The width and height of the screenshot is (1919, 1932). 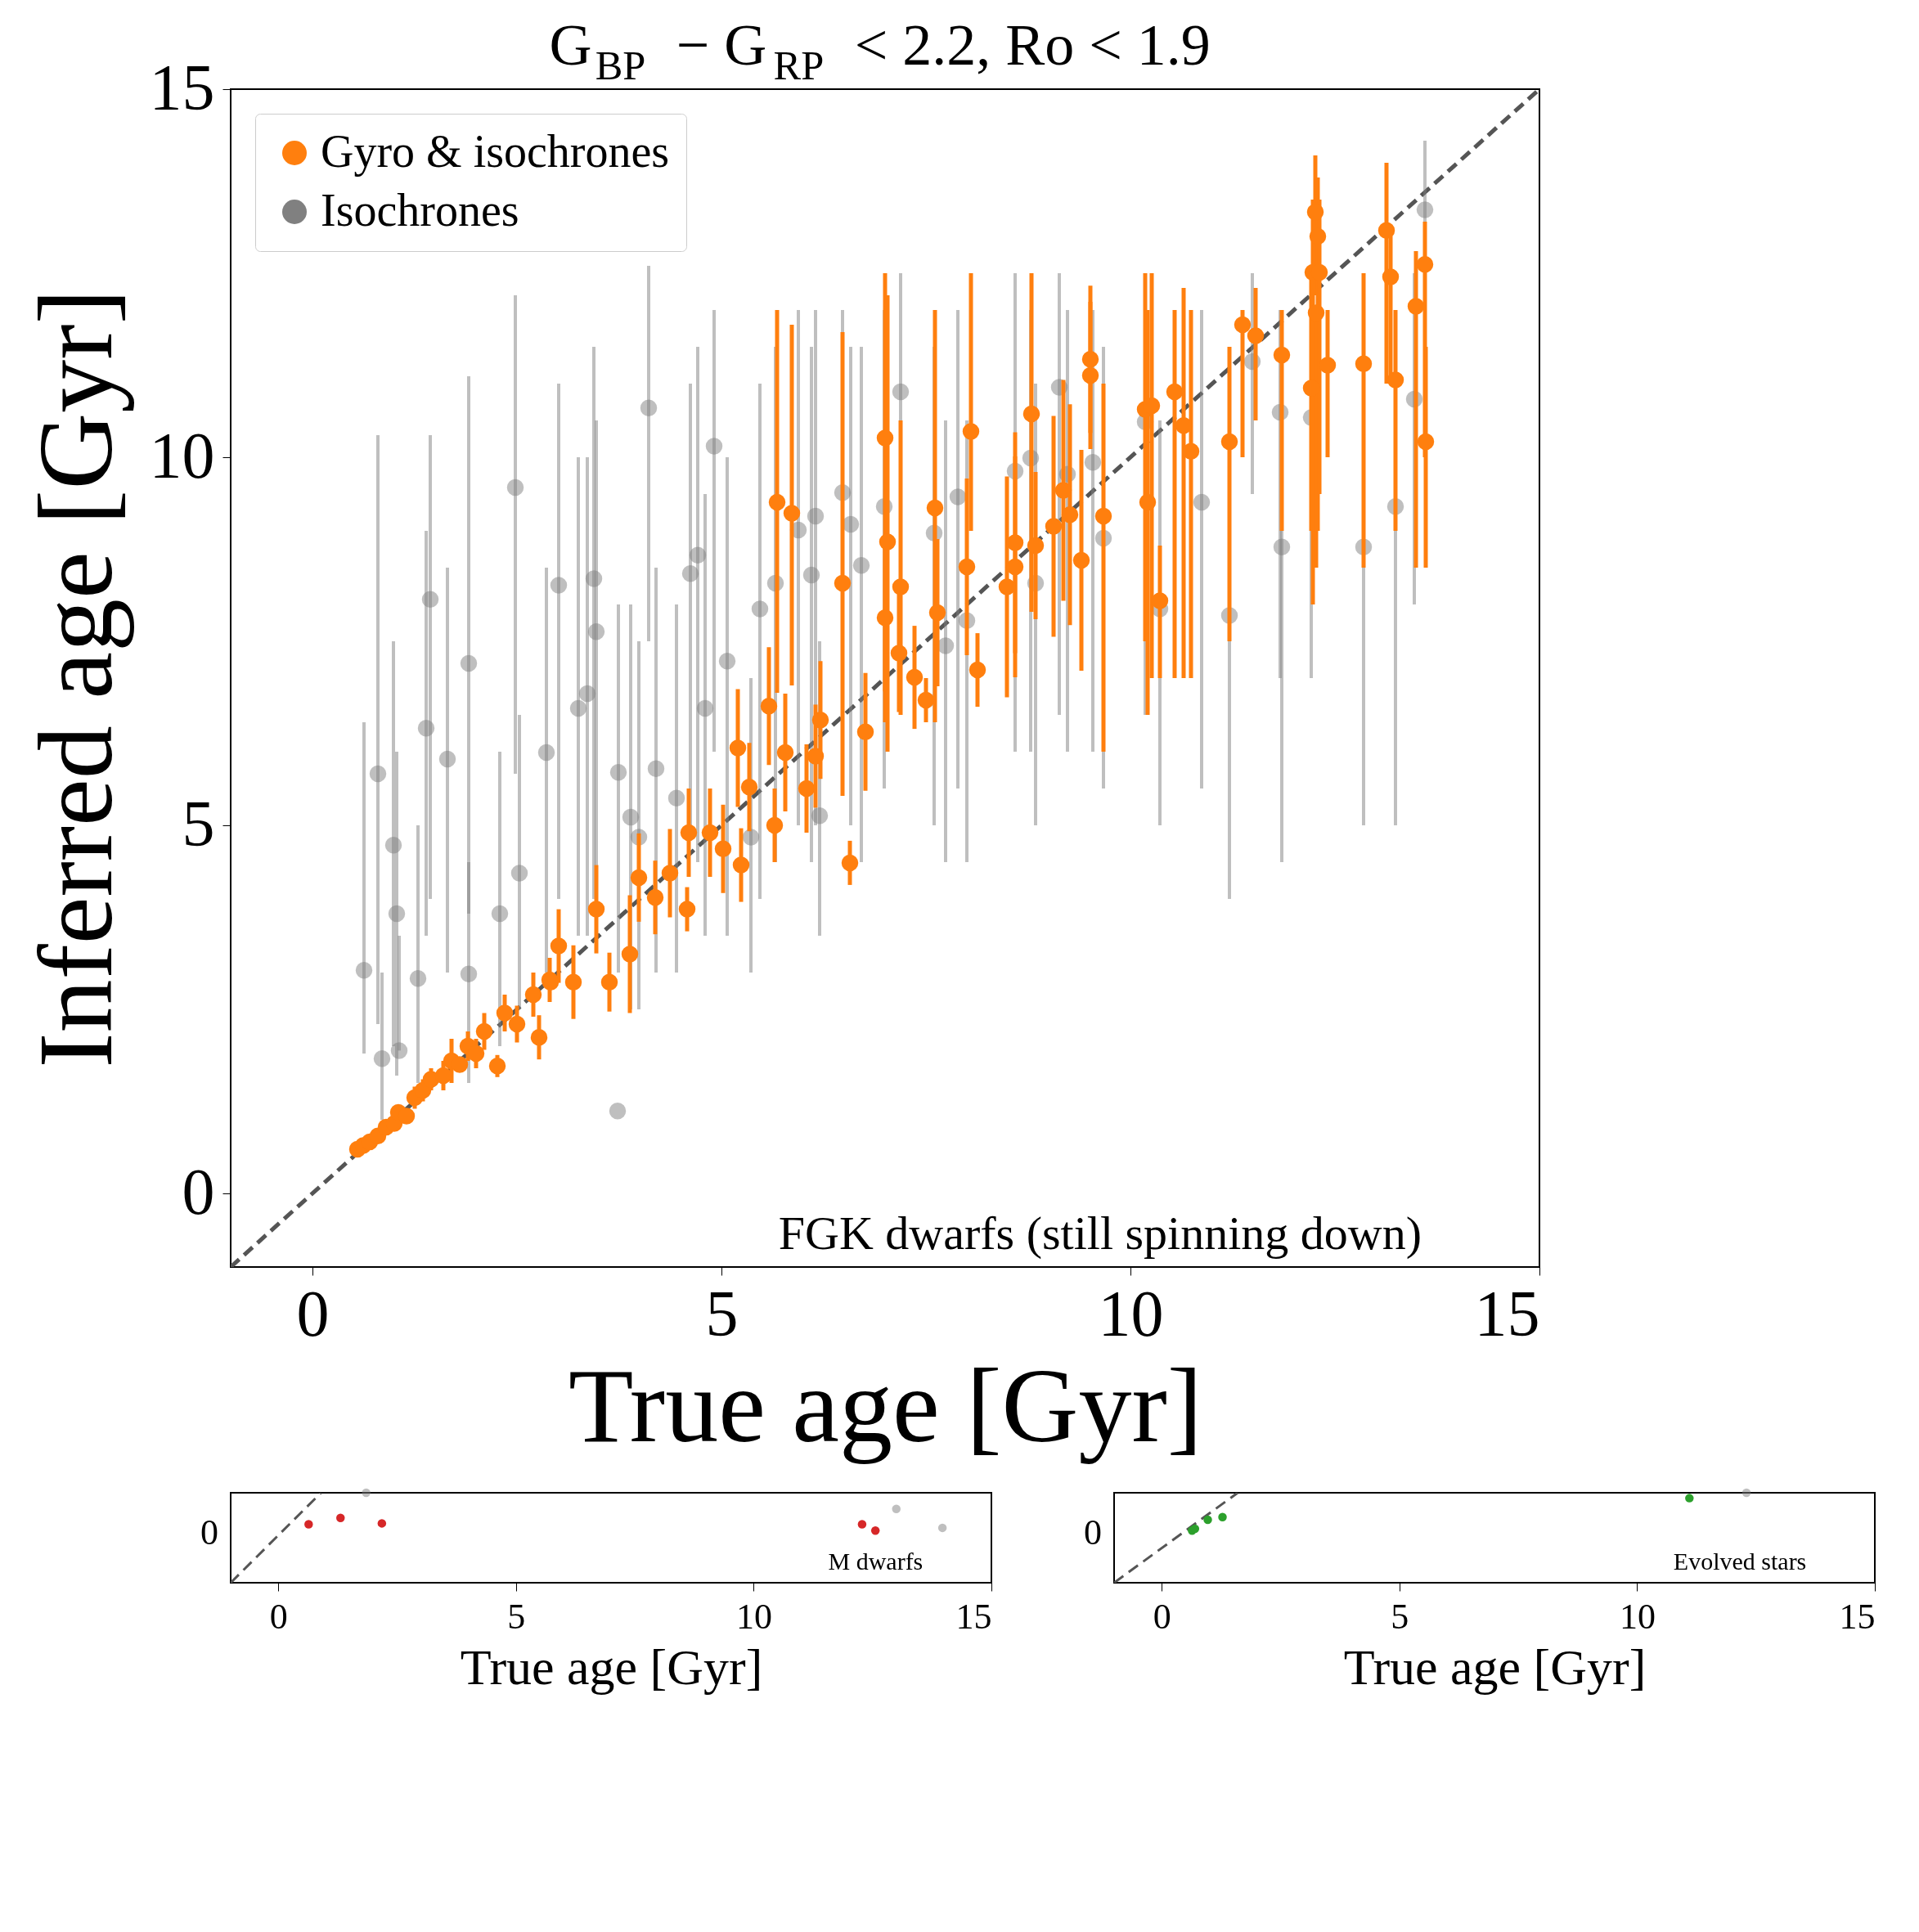 What do you see at coordinates (876, 1561) in the screenshot?
I see `annotation: M dwarfs` at bounding box center [876, 1561].